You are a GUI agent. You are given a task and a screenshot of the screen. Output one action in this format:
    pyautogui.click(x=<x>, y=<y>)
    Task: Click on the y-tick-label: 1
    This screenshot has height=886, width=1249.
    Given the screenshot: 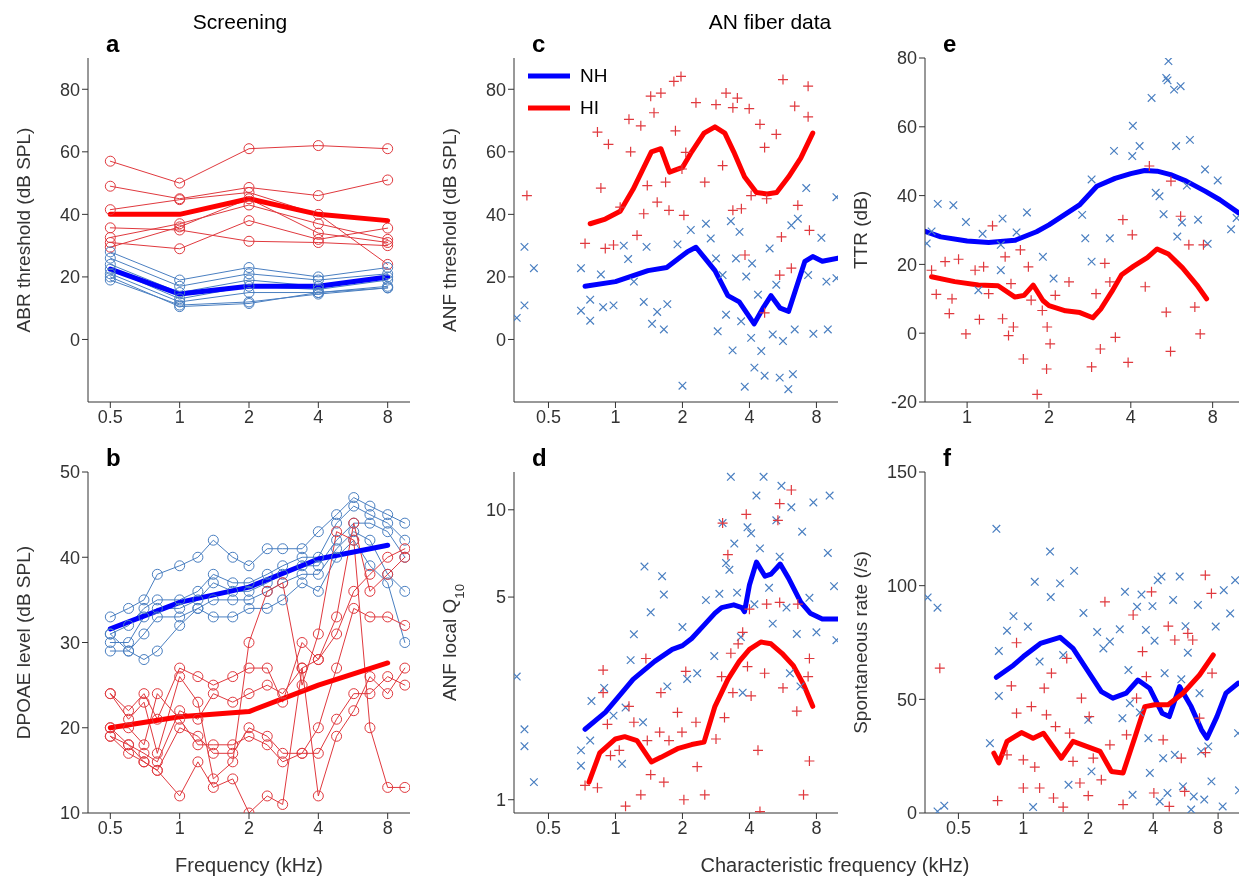 What is the action you would take?
    pyautogui.click(x=500, y=800)
    